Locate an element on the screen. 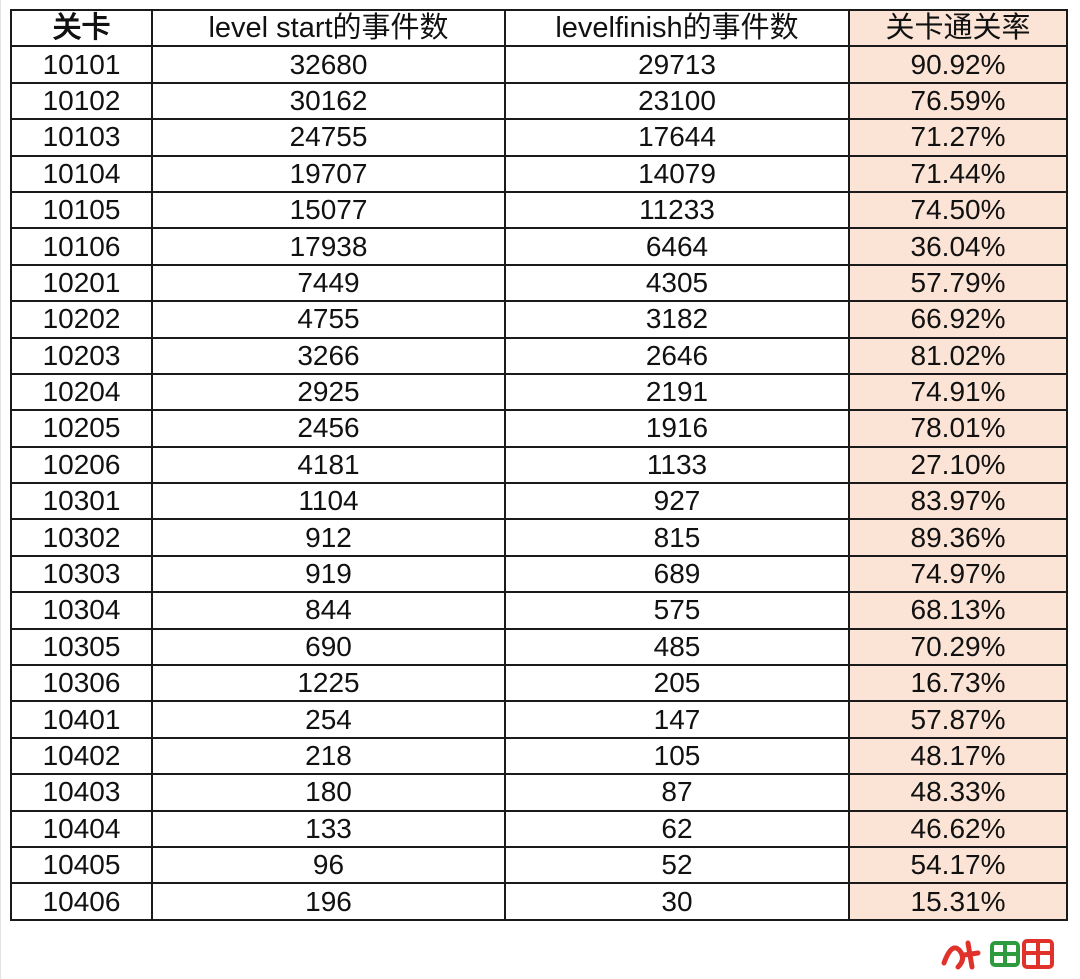 The width and height of the screenshot is (1080, 979). cell-level: 10401 is located at coordinates (81, 719).